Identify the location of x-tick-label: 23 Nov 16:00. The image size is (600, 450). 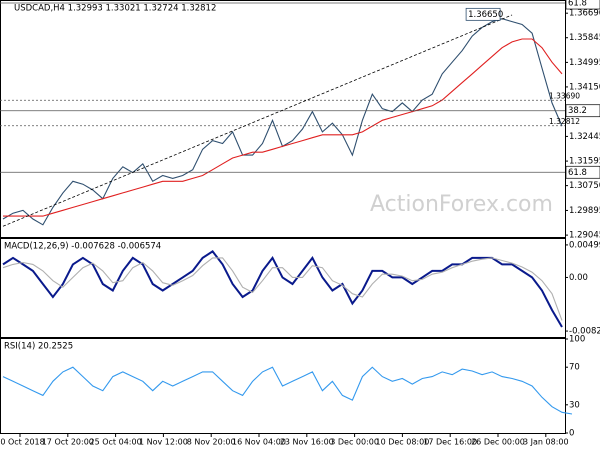
(307, 442).